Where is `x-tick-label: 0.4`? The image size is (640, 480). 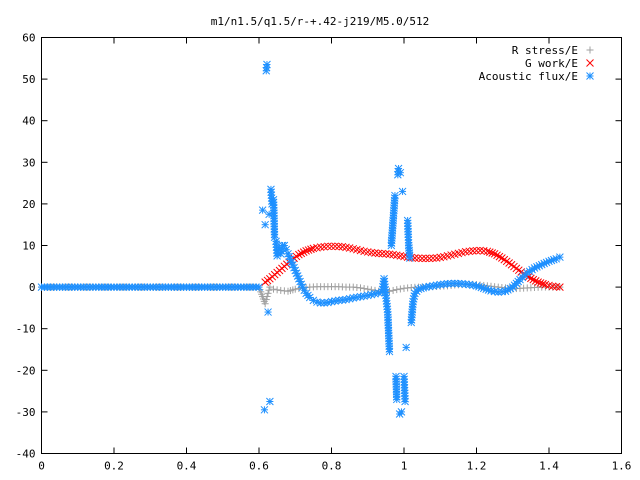
x-tick-label: 0.4 is located at coordinates (187, 466).